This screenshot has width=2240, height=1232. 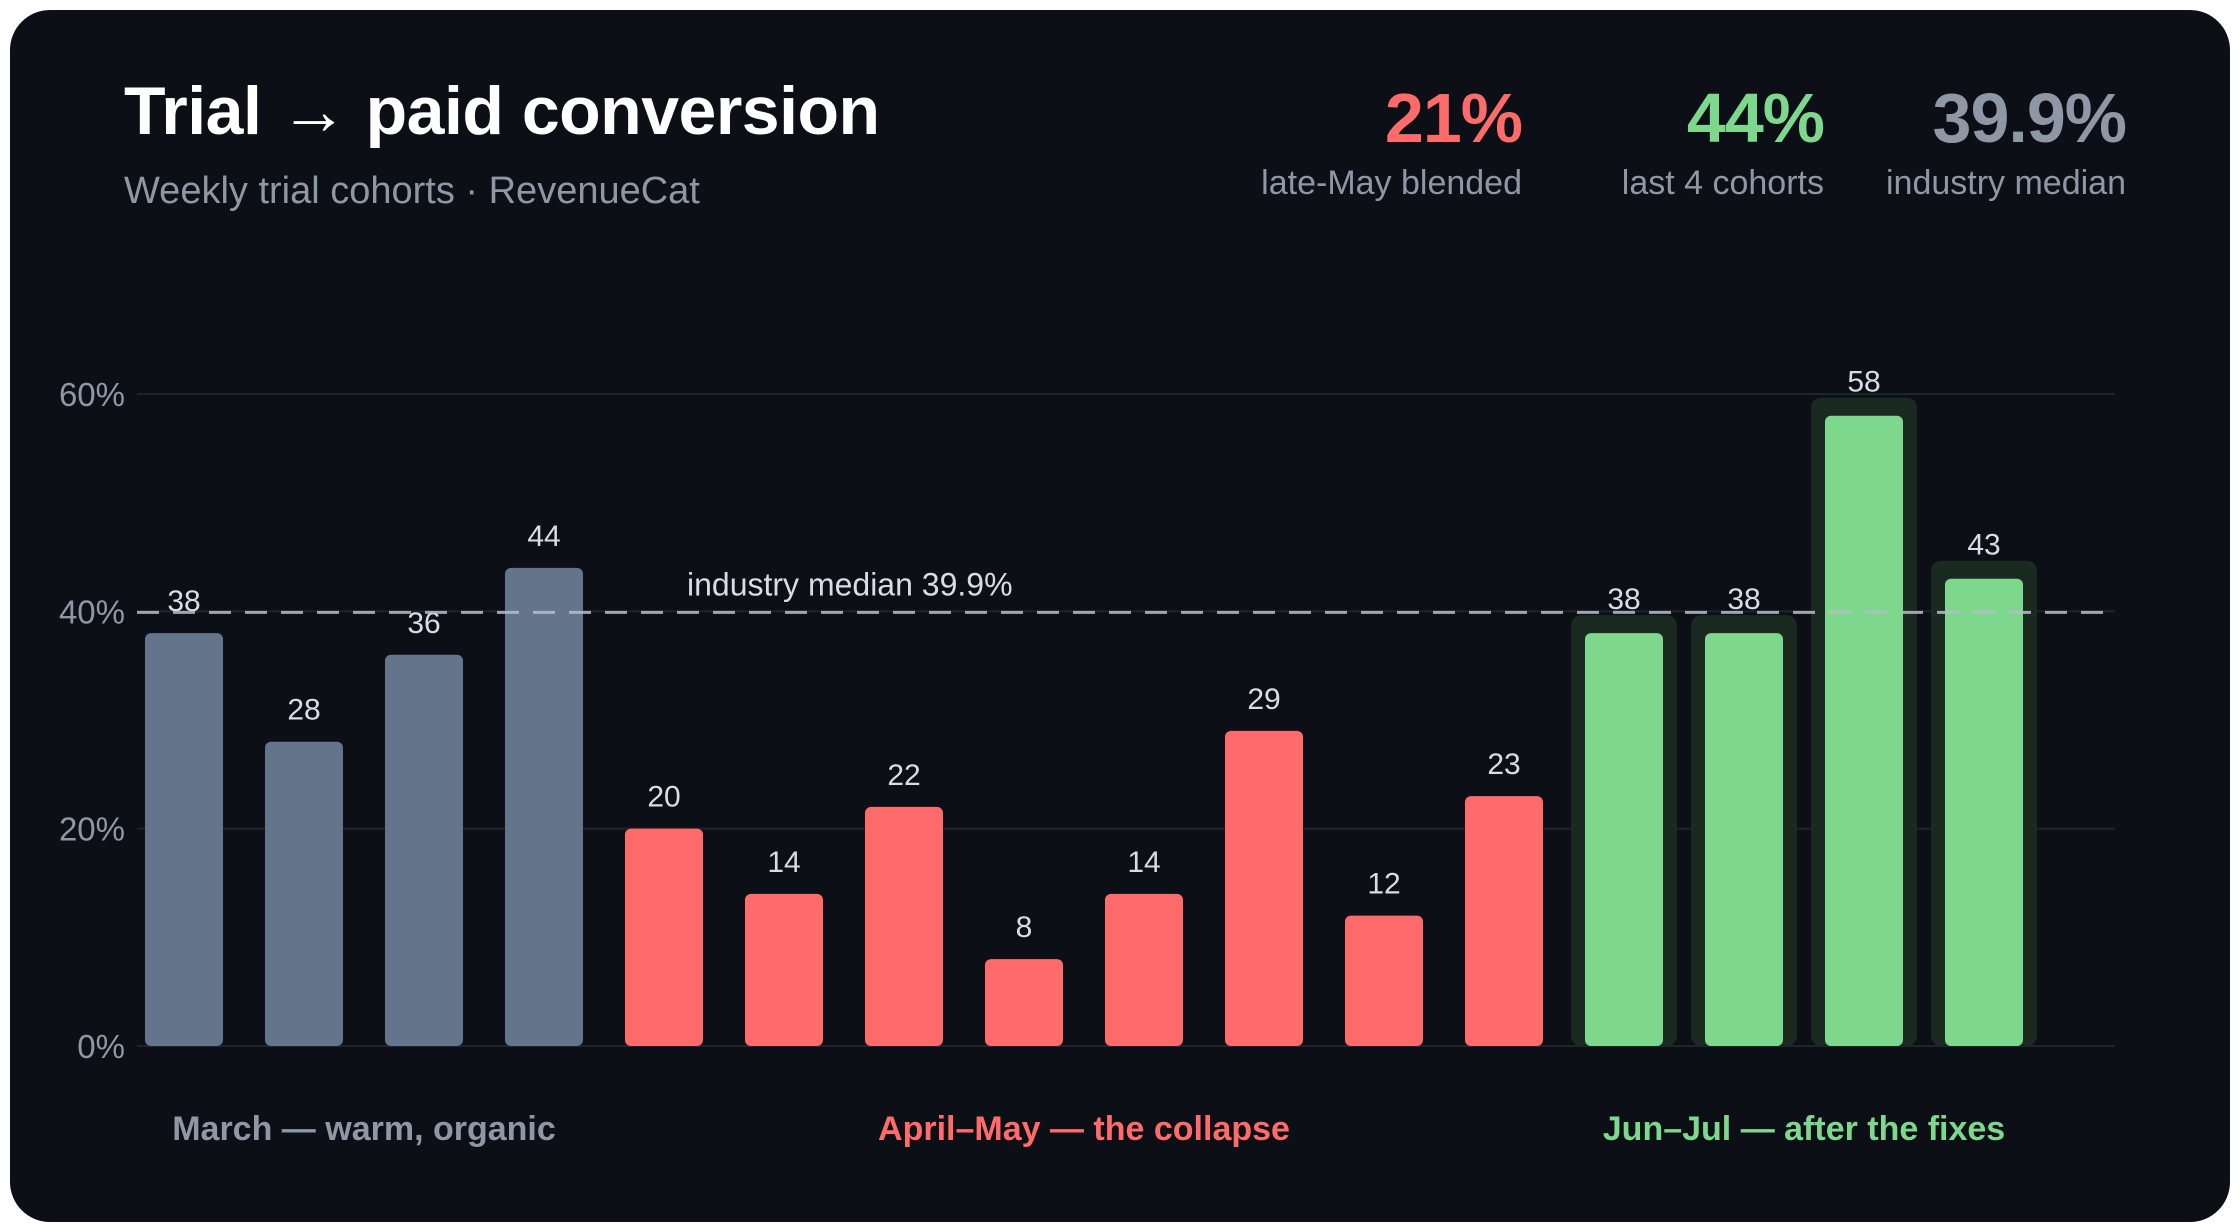 I want to click on y-tick-label: 20%, so click(x=92, y=829).